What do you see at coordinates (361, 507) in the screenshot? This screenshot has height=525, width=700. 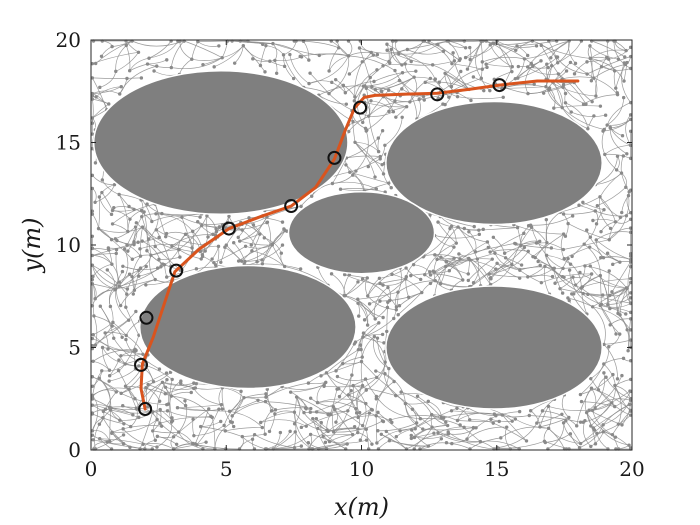 I see `x-axis-label: x(m)` at bounding box center [361, 507].